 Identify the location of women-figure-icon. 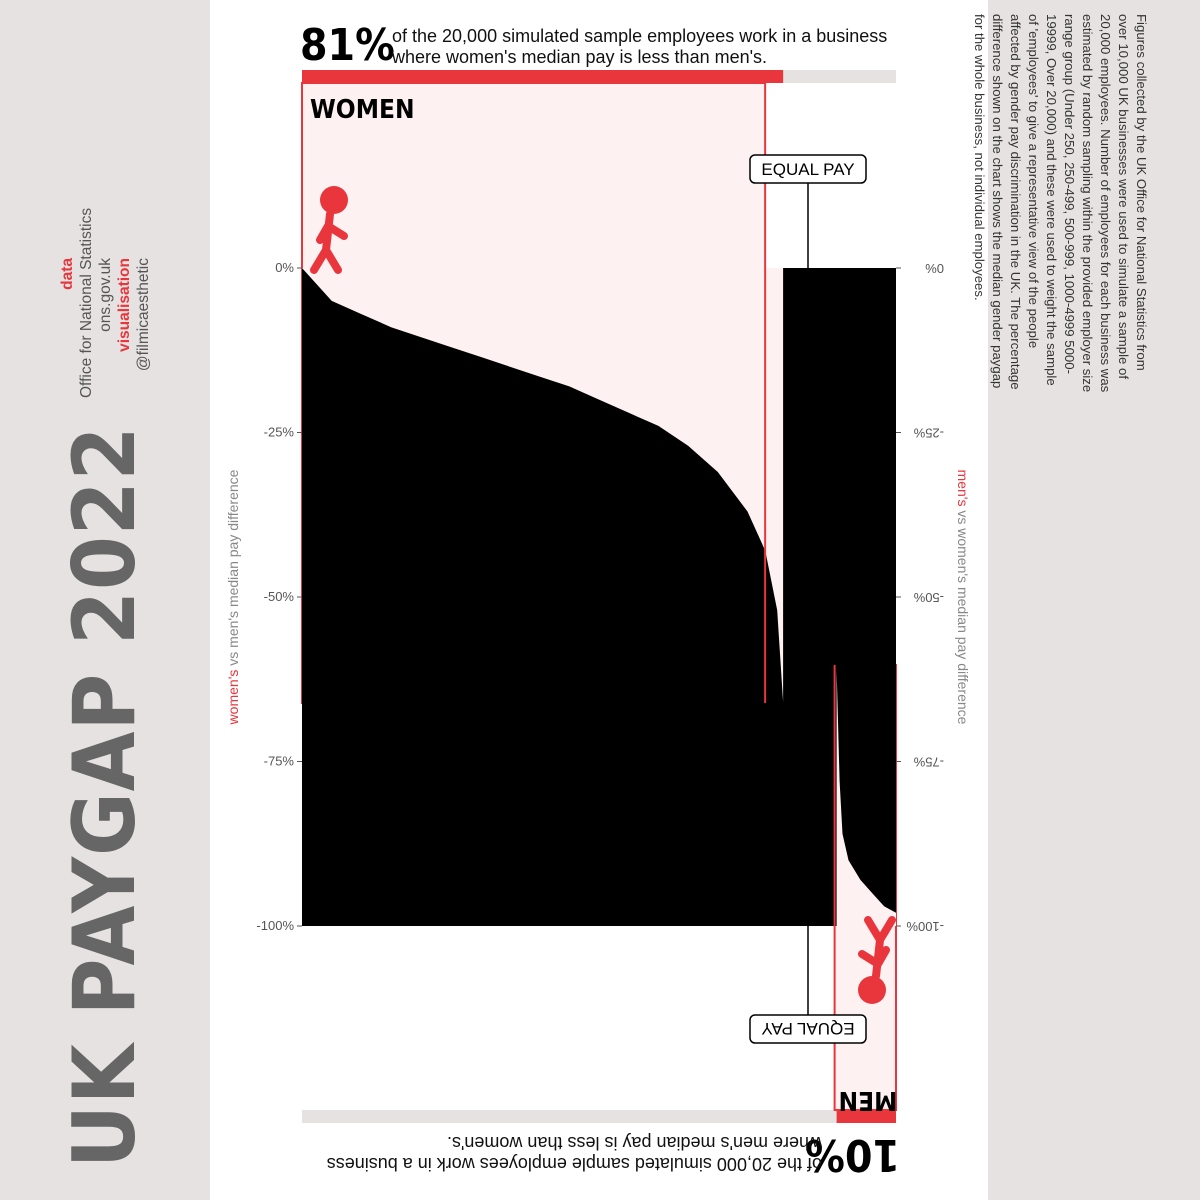
(329, 230).